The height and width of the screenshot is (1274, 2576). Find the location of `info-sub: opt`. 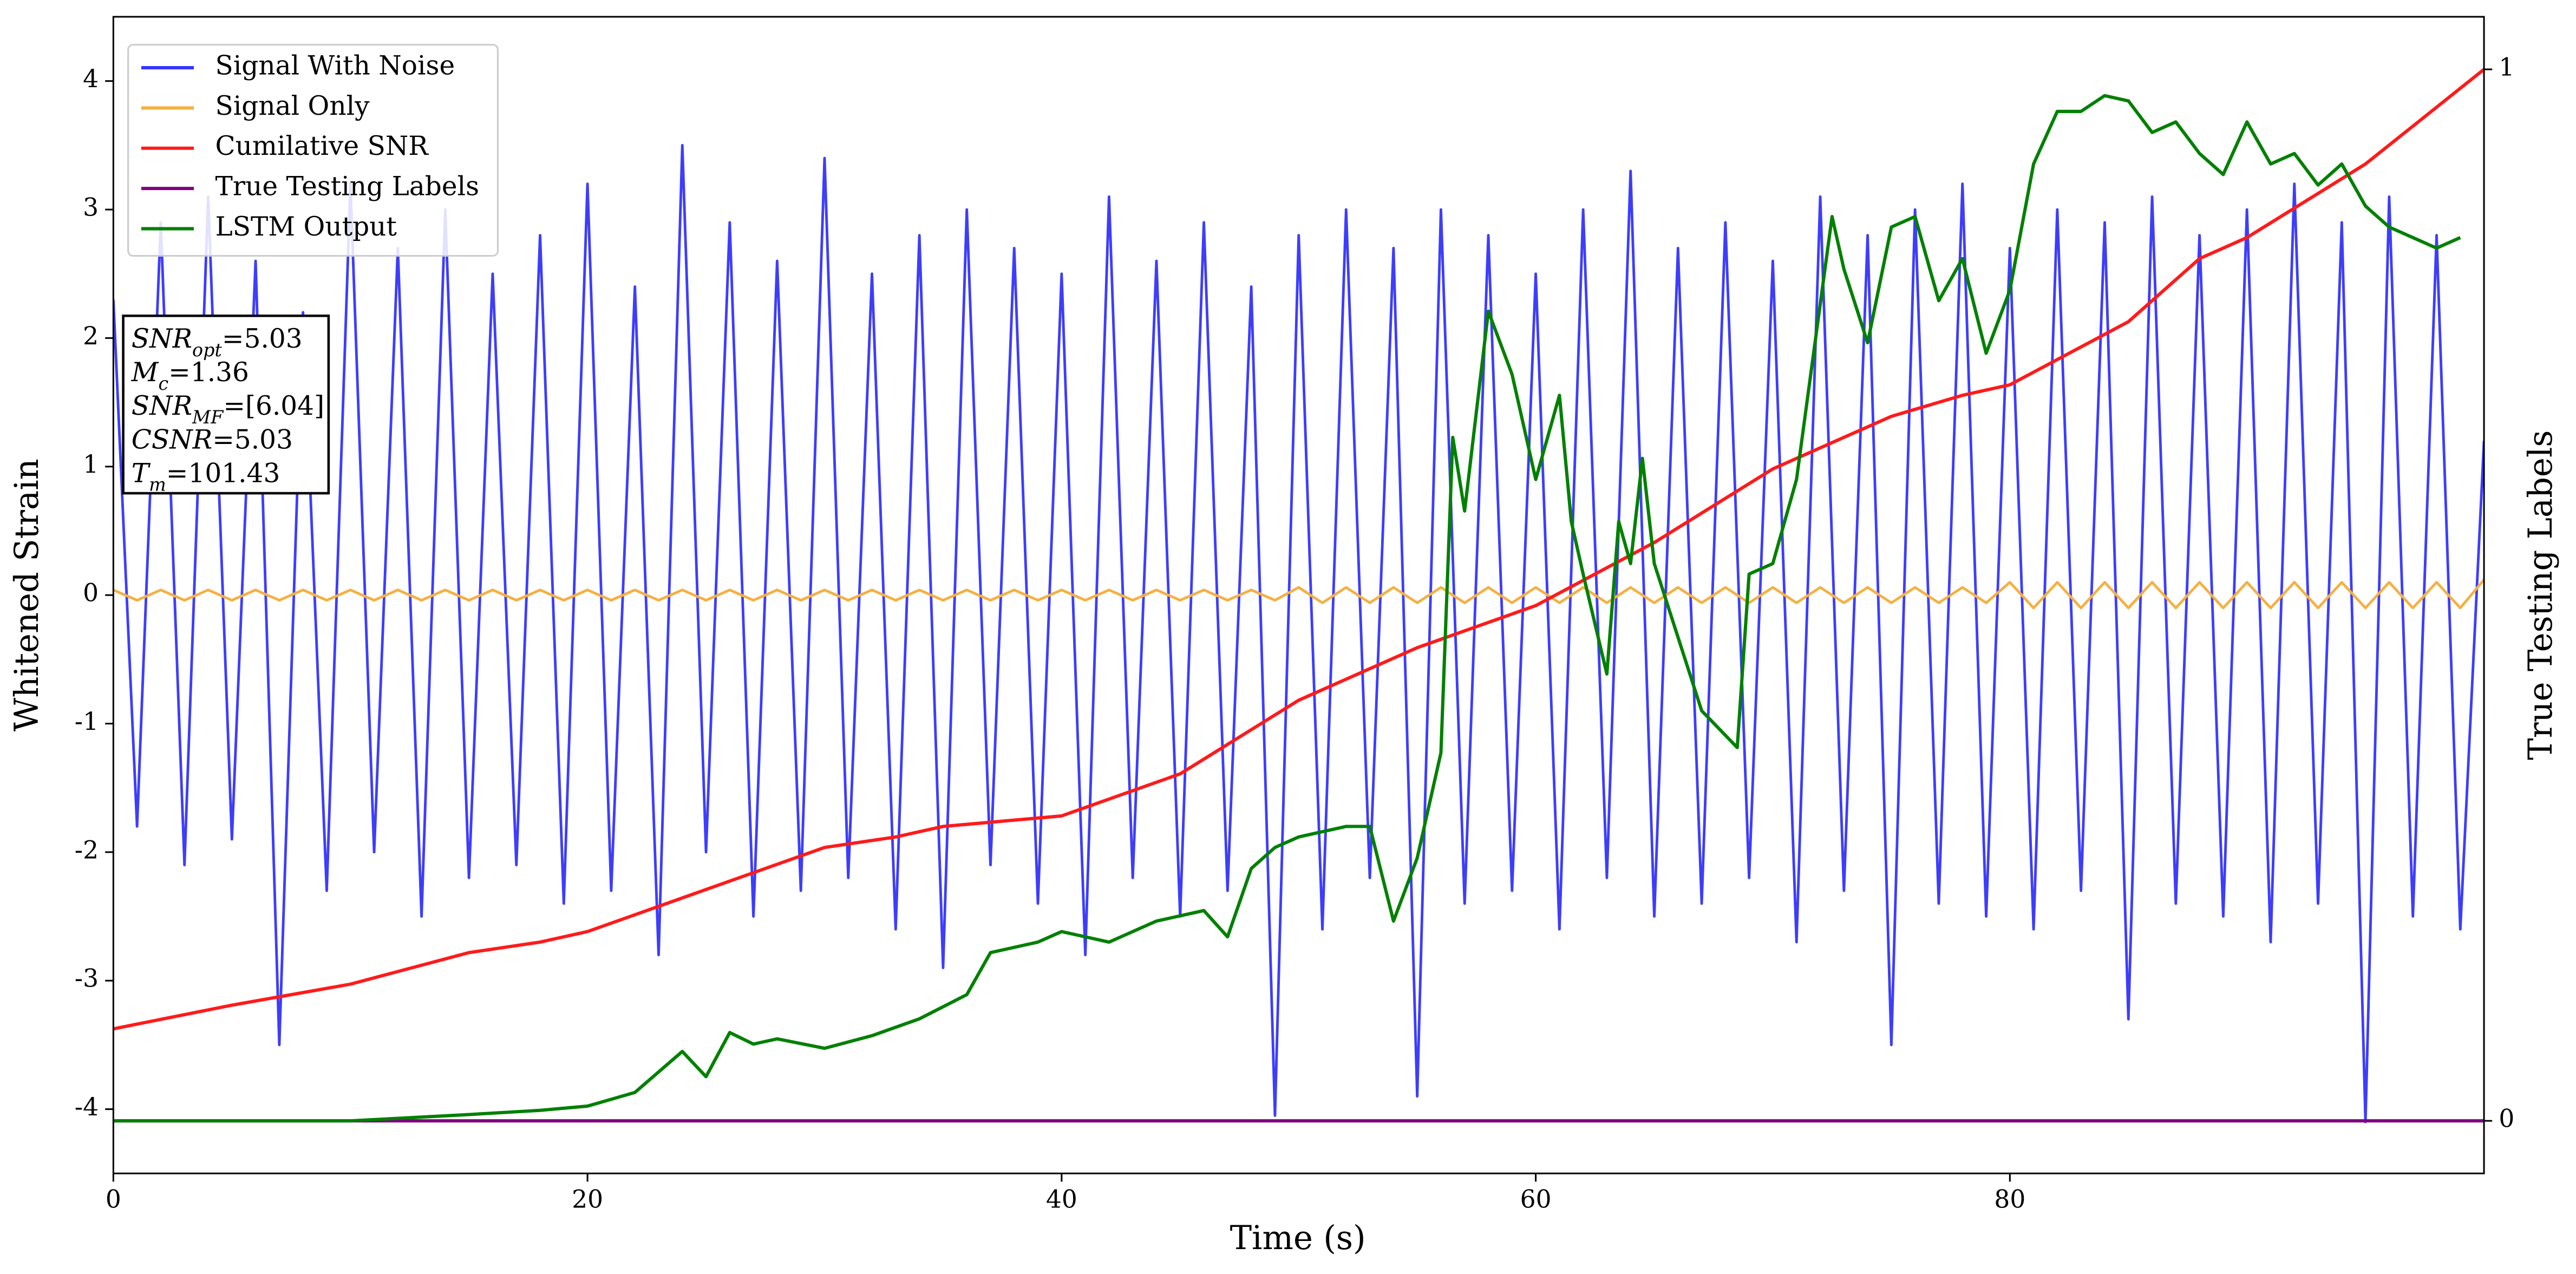

info-sub: opt is located at coordinates (207, 349).